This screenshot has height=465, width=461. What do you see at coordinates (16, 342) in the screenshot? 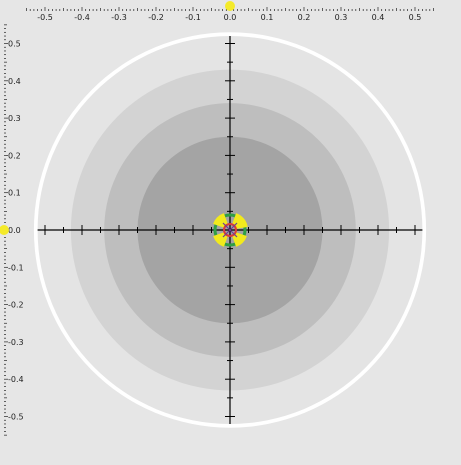
I see `left-axis-tick-label: -0.3` at bounding box center [16, 342].